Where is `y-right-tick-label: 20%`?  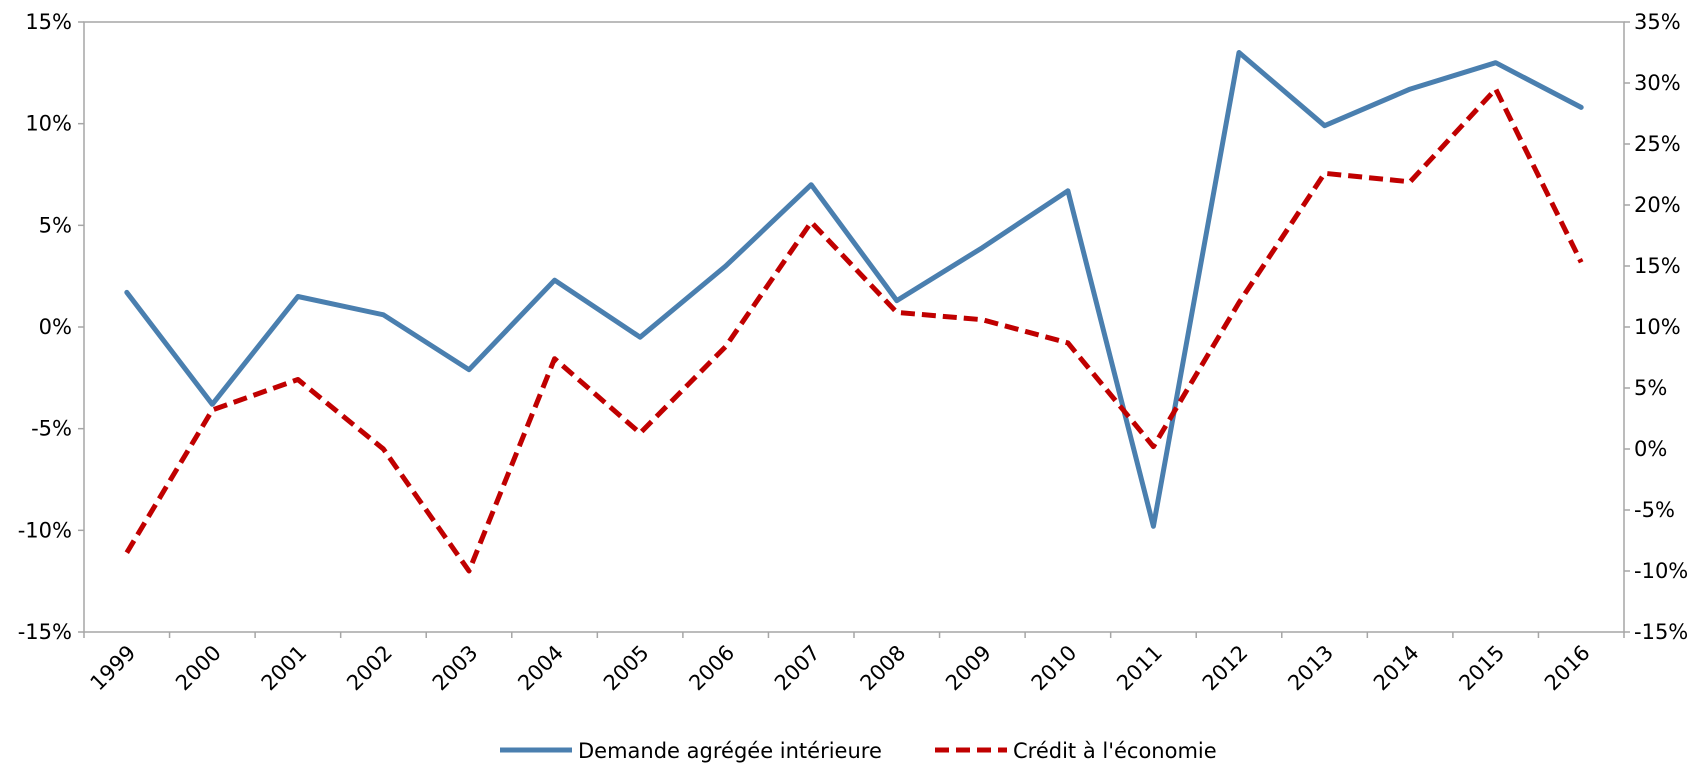 y-right-tick-label: 20% is located at coordinates (1657, 205).